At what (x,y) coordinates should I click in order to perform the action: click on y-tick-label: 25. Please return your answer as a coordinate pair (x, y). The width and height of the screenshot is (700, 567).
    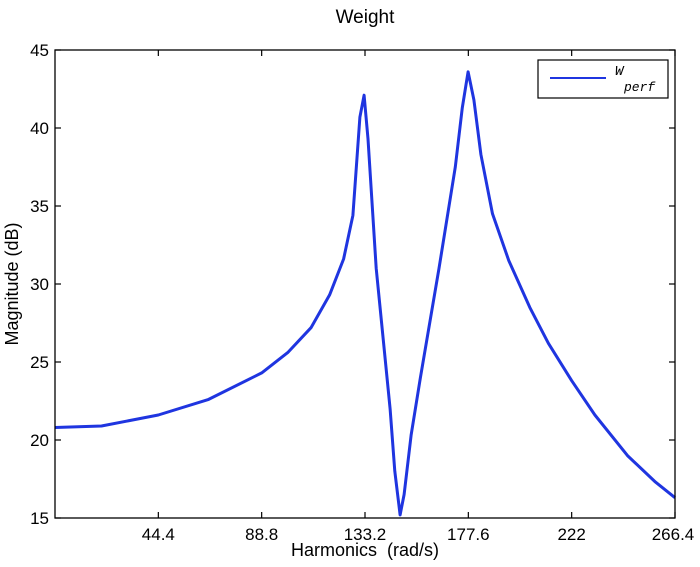
    Looking at the image, I should click on (39, 362).